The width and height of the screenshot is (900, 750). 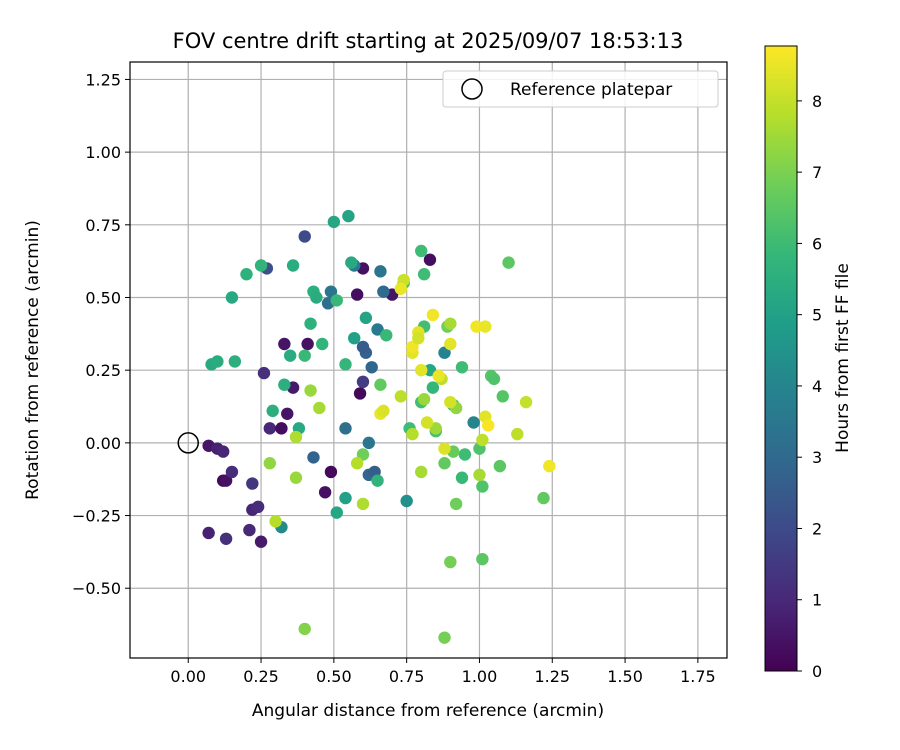 What do you see at coordinates (407, 676) in the screenshot?
I see `x-tick-label: 0.75` at bounding box center [407, 676].